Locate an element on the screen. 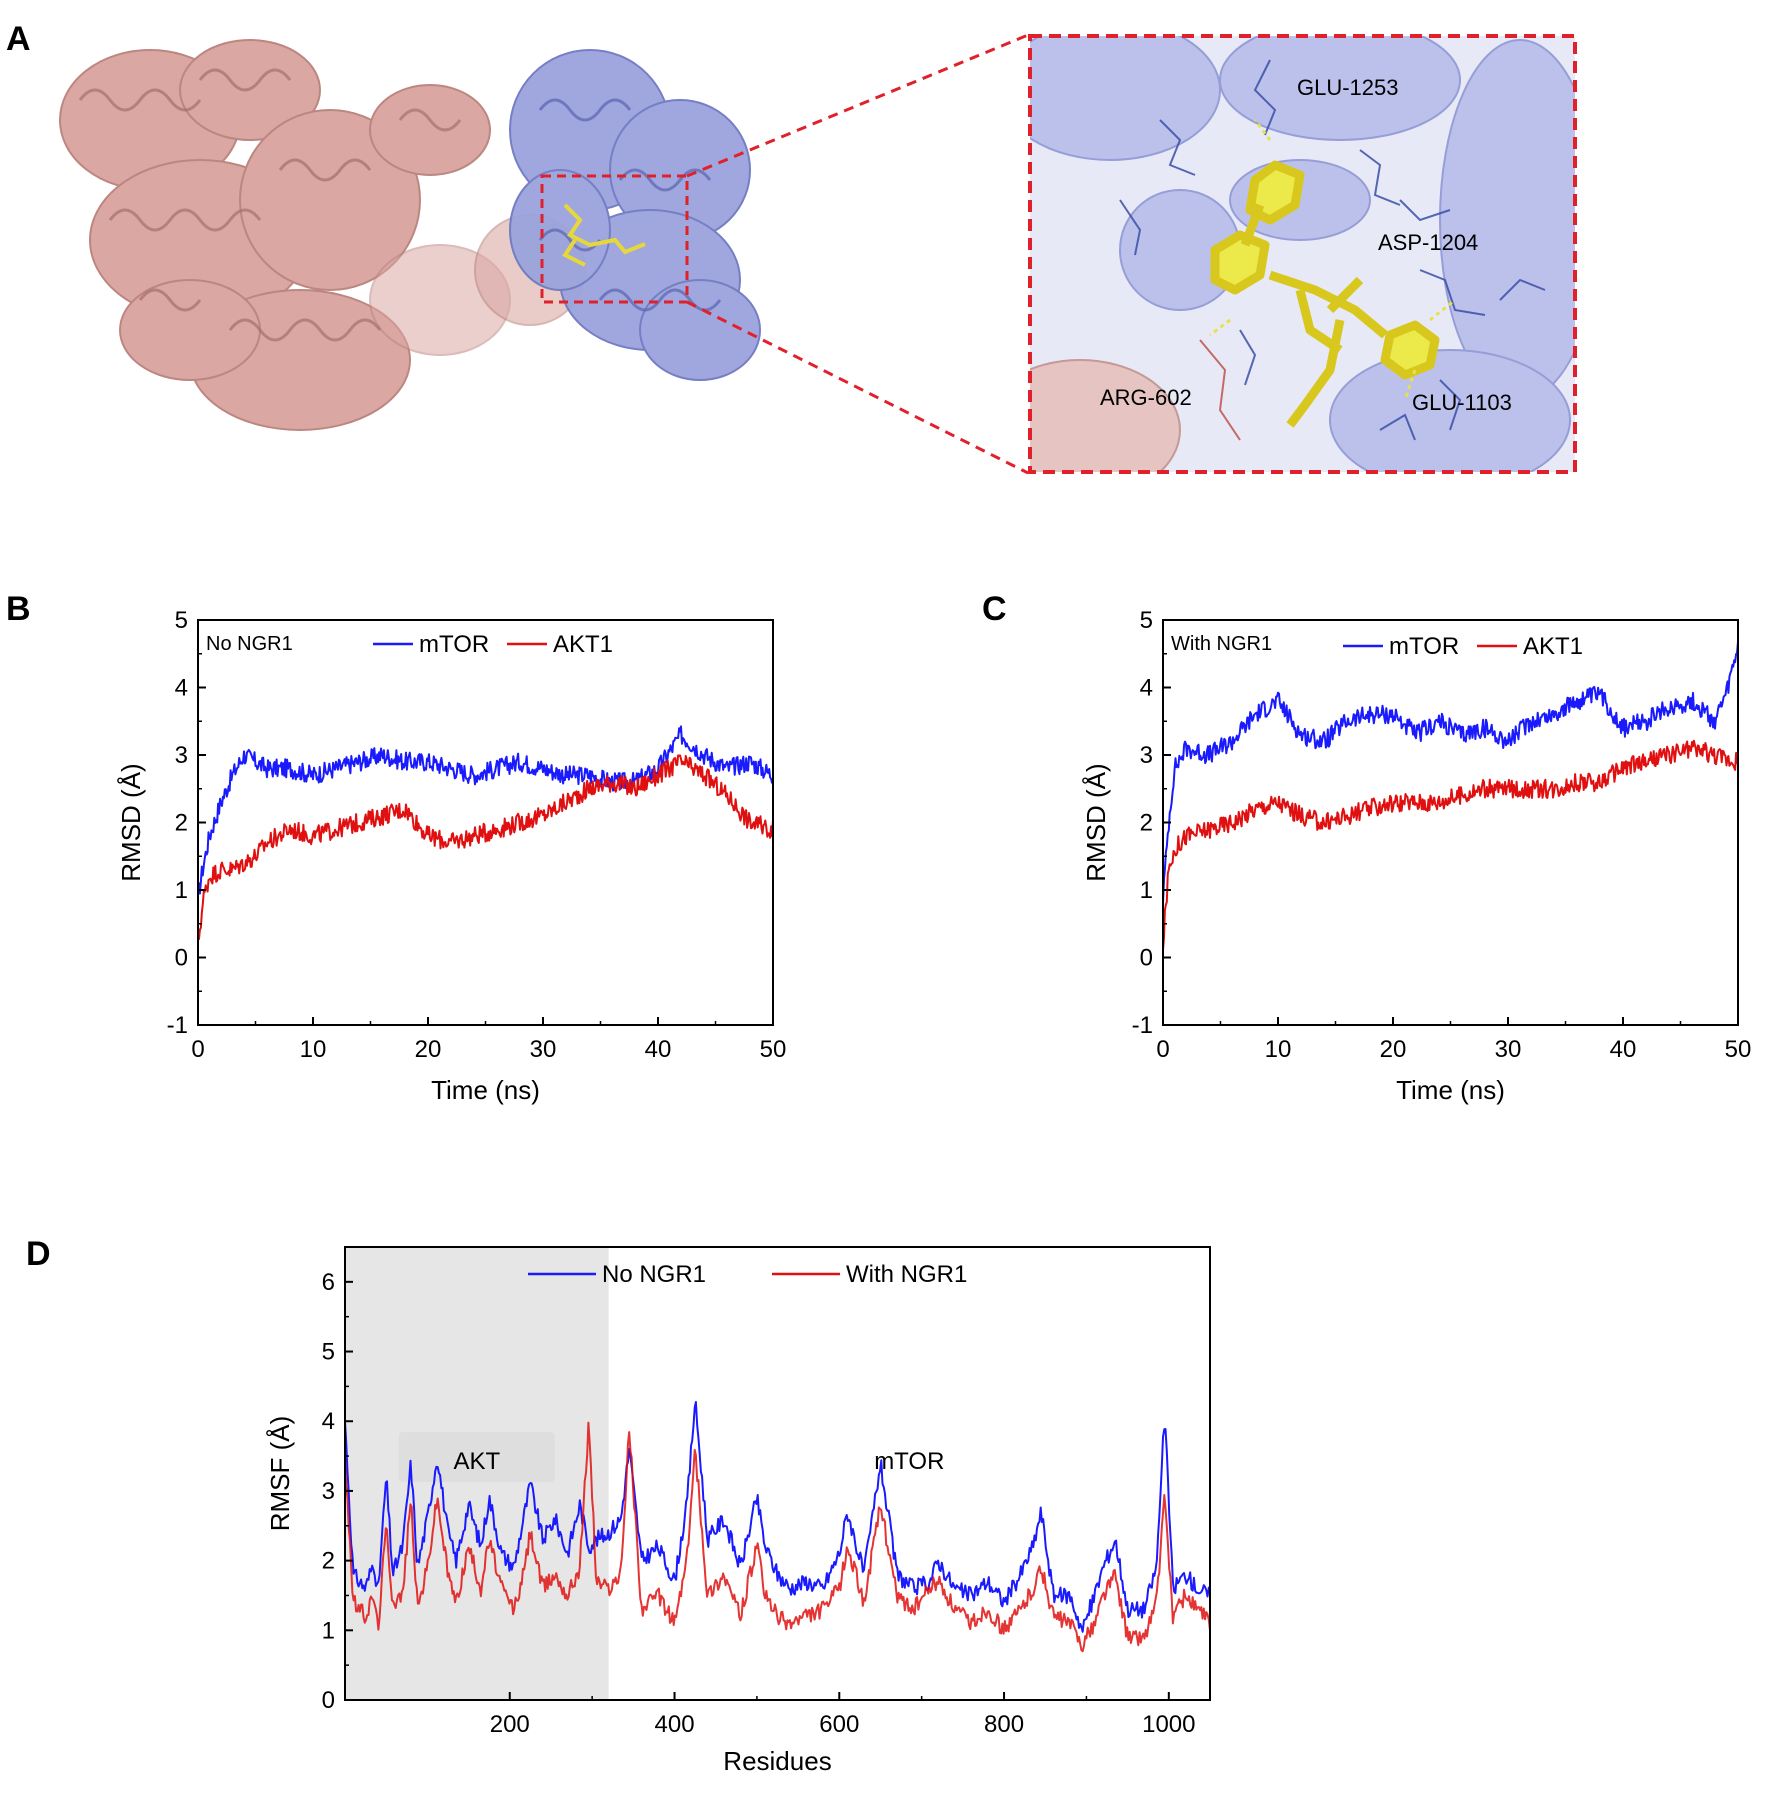 Image resolution: width=1772 pixels, height=1798 pixels. panel-d-letter: D is located at coordinates (38, 1254).